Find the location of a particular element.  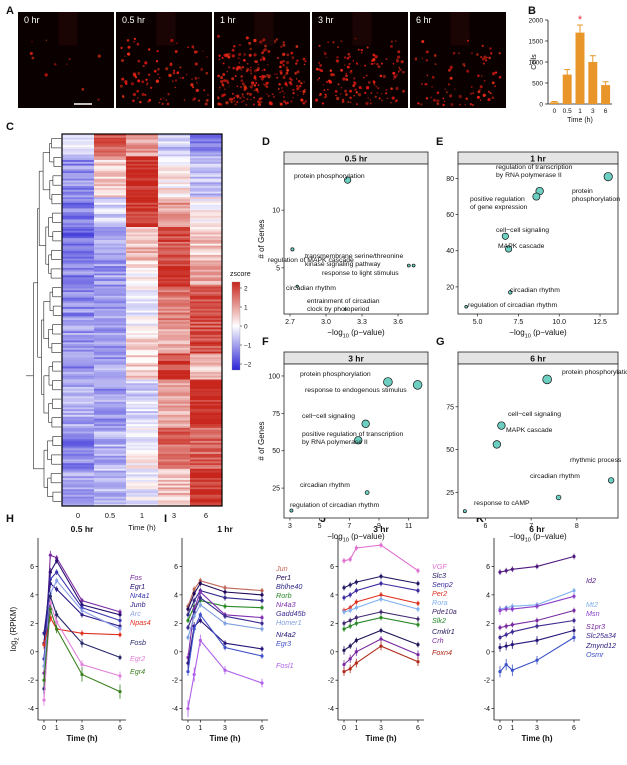

series-label: Homer1 is located at coordinates (289, 622).